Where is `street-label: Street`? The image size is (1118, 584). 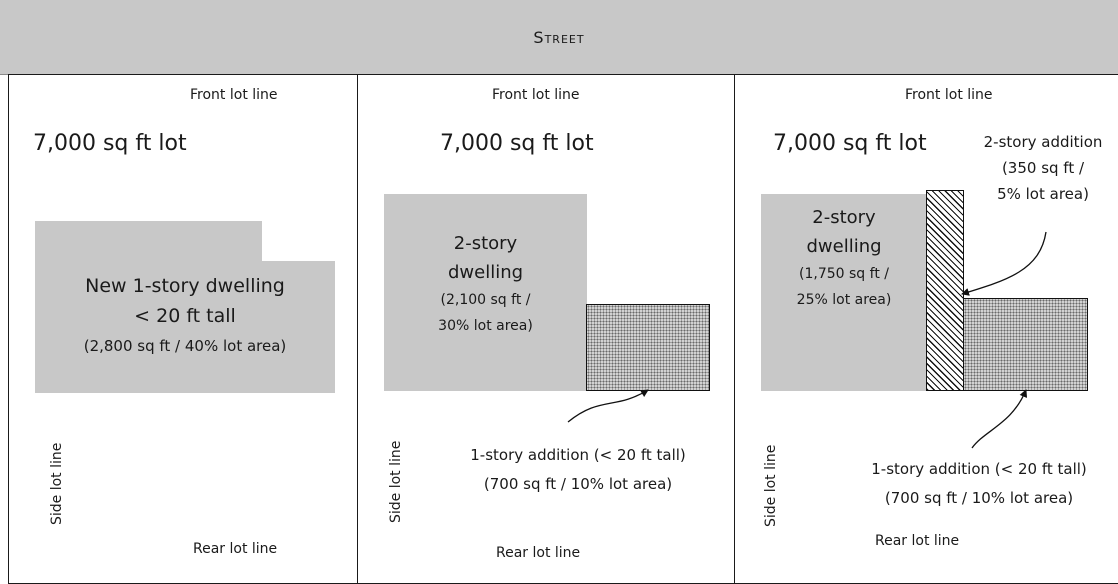
street-label: Street is located at coordinates (559, 37).